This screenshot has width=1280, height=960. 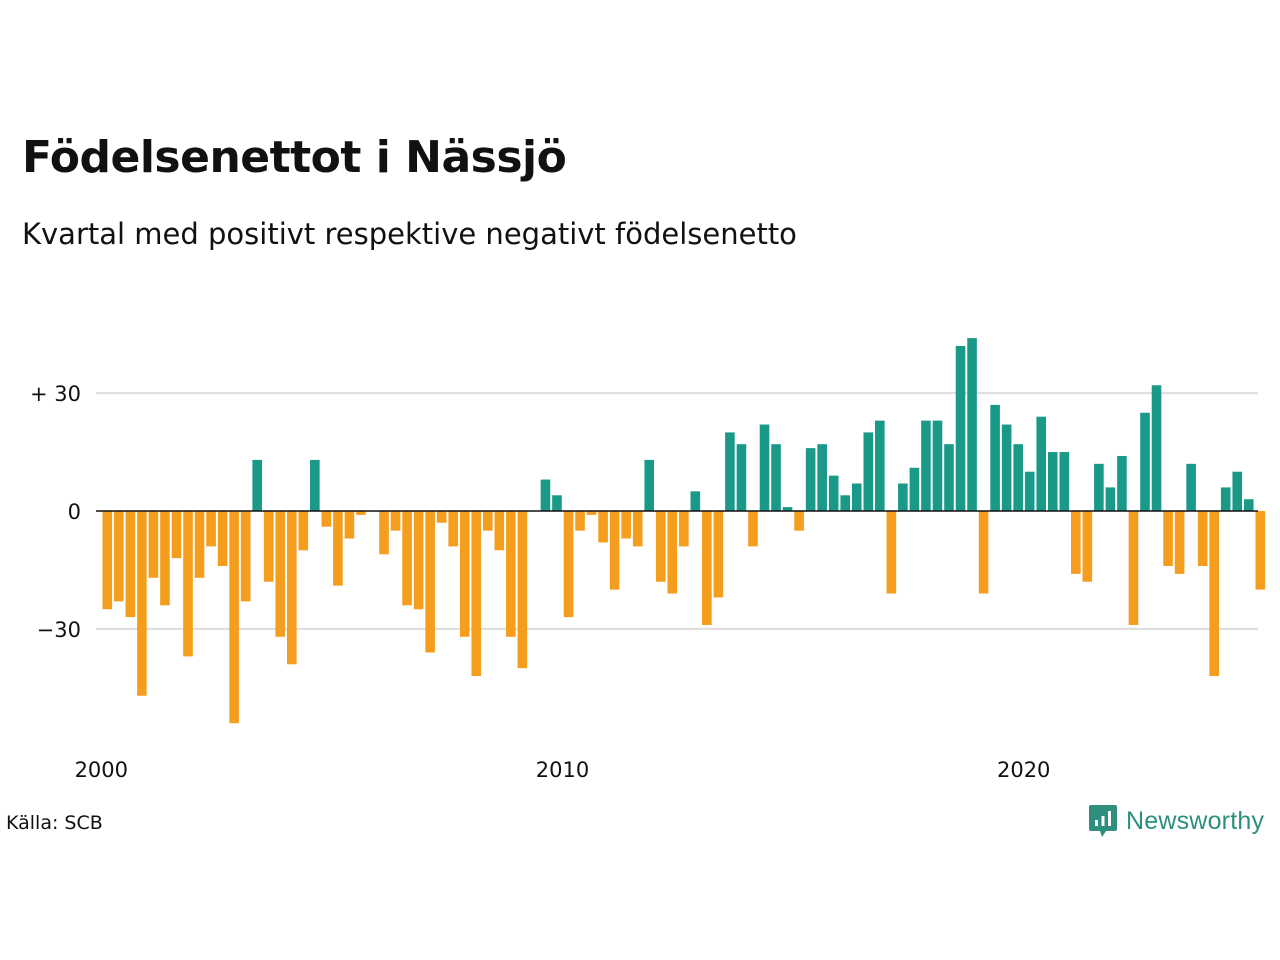 I want to click on source-note: Källa: SCB, so click(x=54, y=823).